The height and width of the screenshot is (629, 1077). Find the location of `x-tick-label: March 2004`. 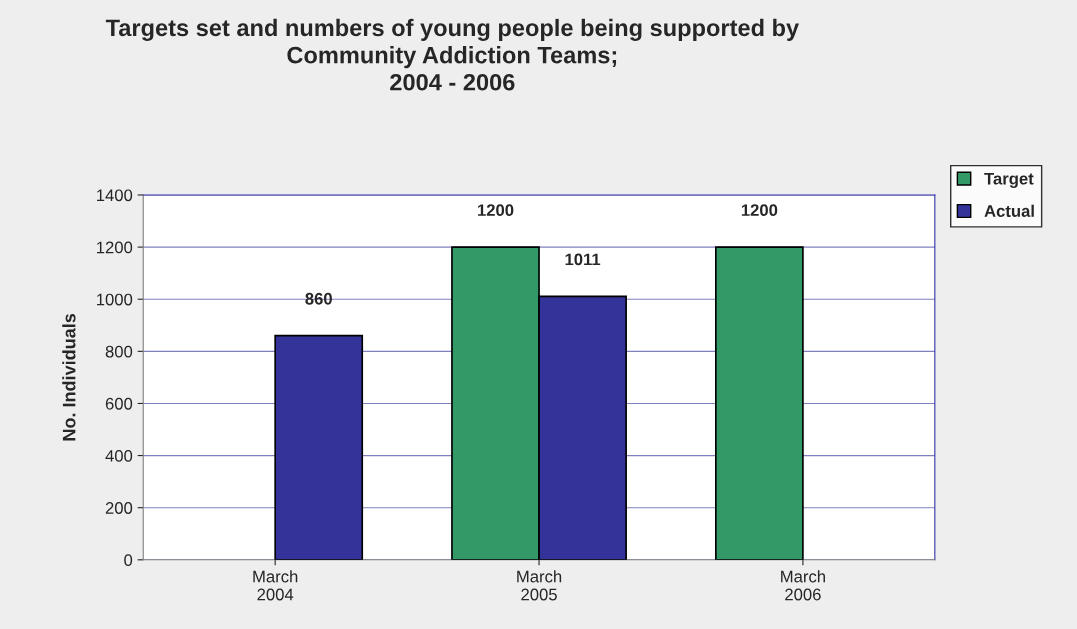

x-tick-label: March 2004 is located at coordinates (275, 585).